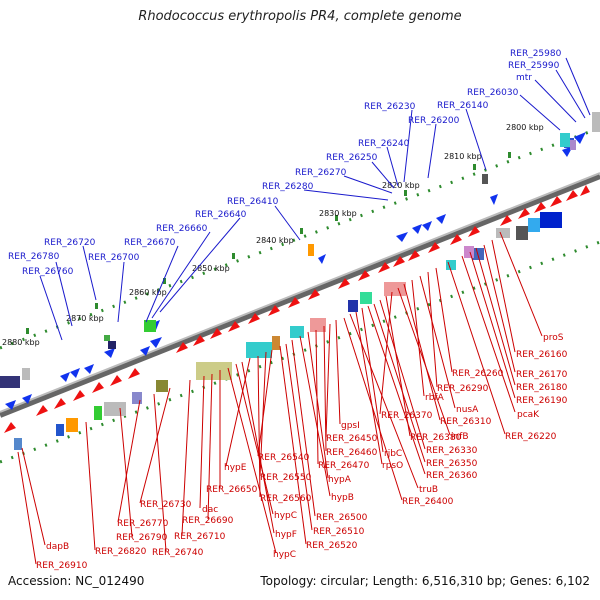 This screenshot has width=600, height=600. I want to click on kbp-label-2820: 2820 kbp, so click(401, 185).